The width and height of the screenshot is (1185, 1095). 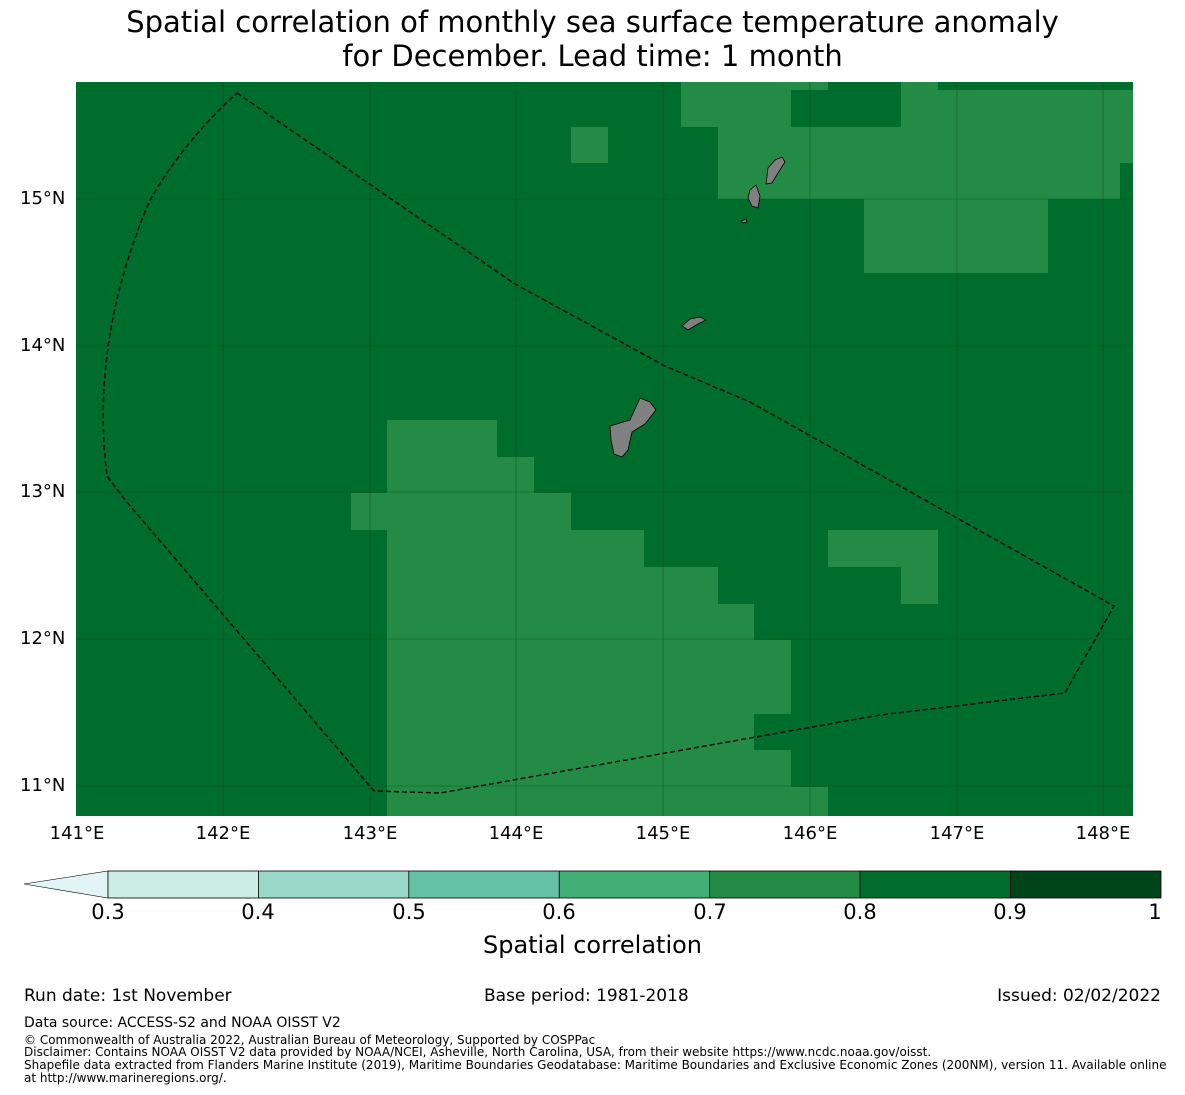 What do you see at coordinates (810, 833) in the screenshot?
I see `lon-label-146e: 146°E` at bounding box center [810, 833].